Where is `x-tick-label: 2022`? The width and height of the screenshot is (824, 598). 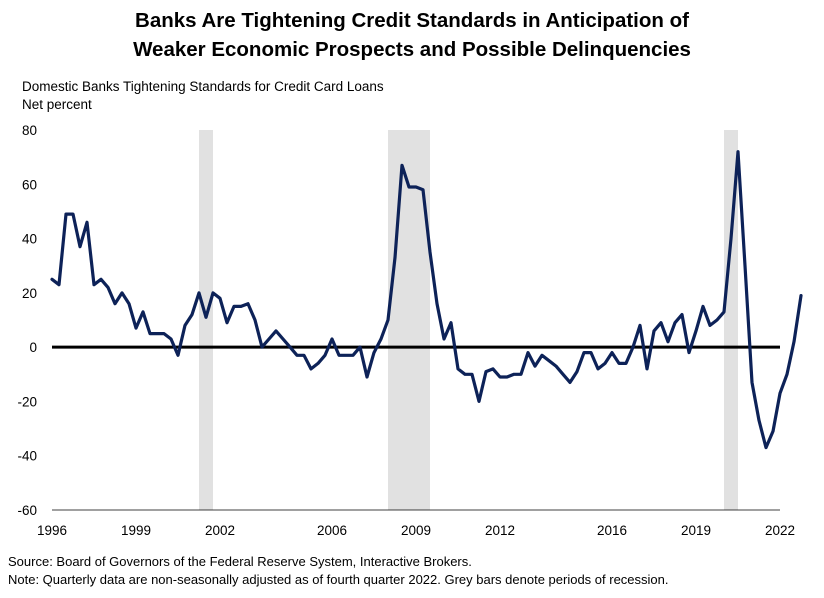
x-tick-label: 2022 is located at coordinates (780, 530).